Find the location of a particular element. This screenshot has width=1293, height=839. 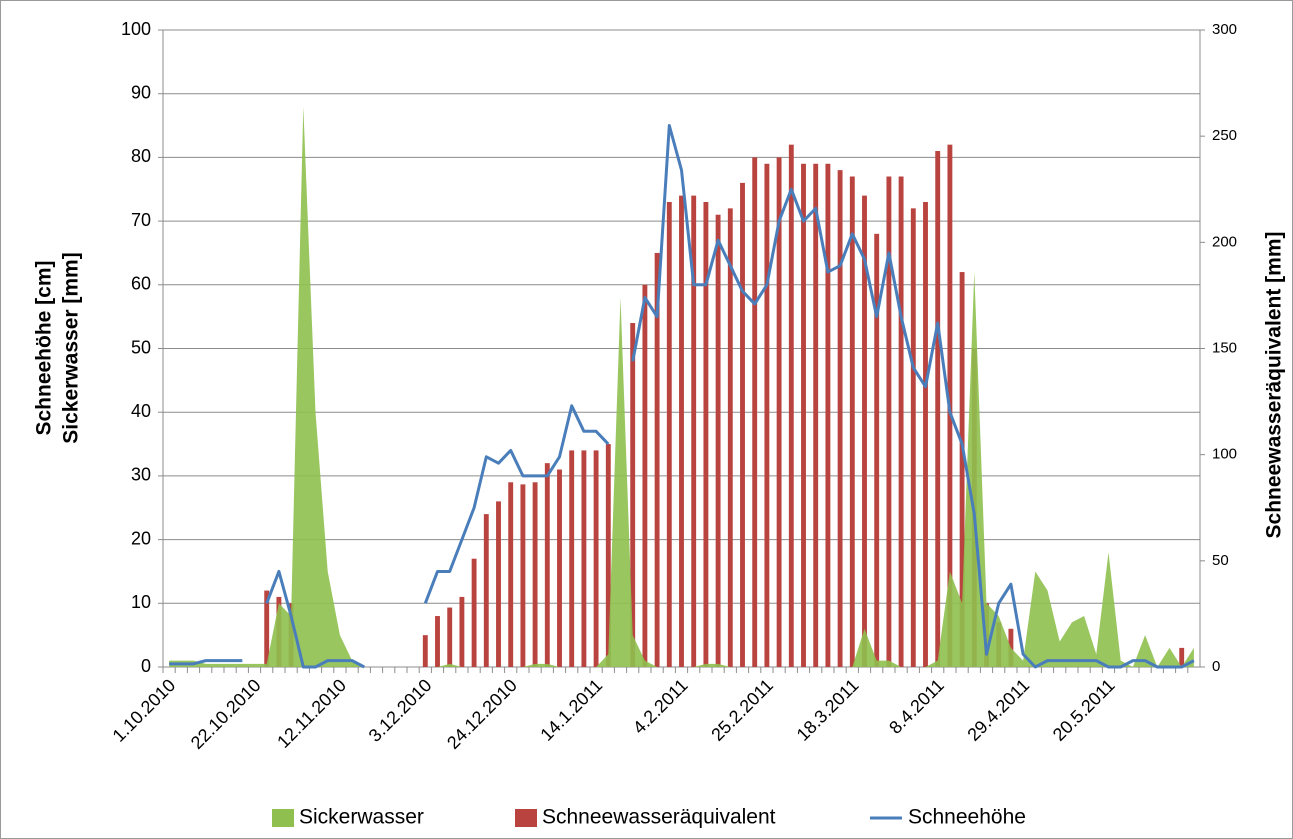

y2-tick-label: 200 is located at coordinates (1224, 241).